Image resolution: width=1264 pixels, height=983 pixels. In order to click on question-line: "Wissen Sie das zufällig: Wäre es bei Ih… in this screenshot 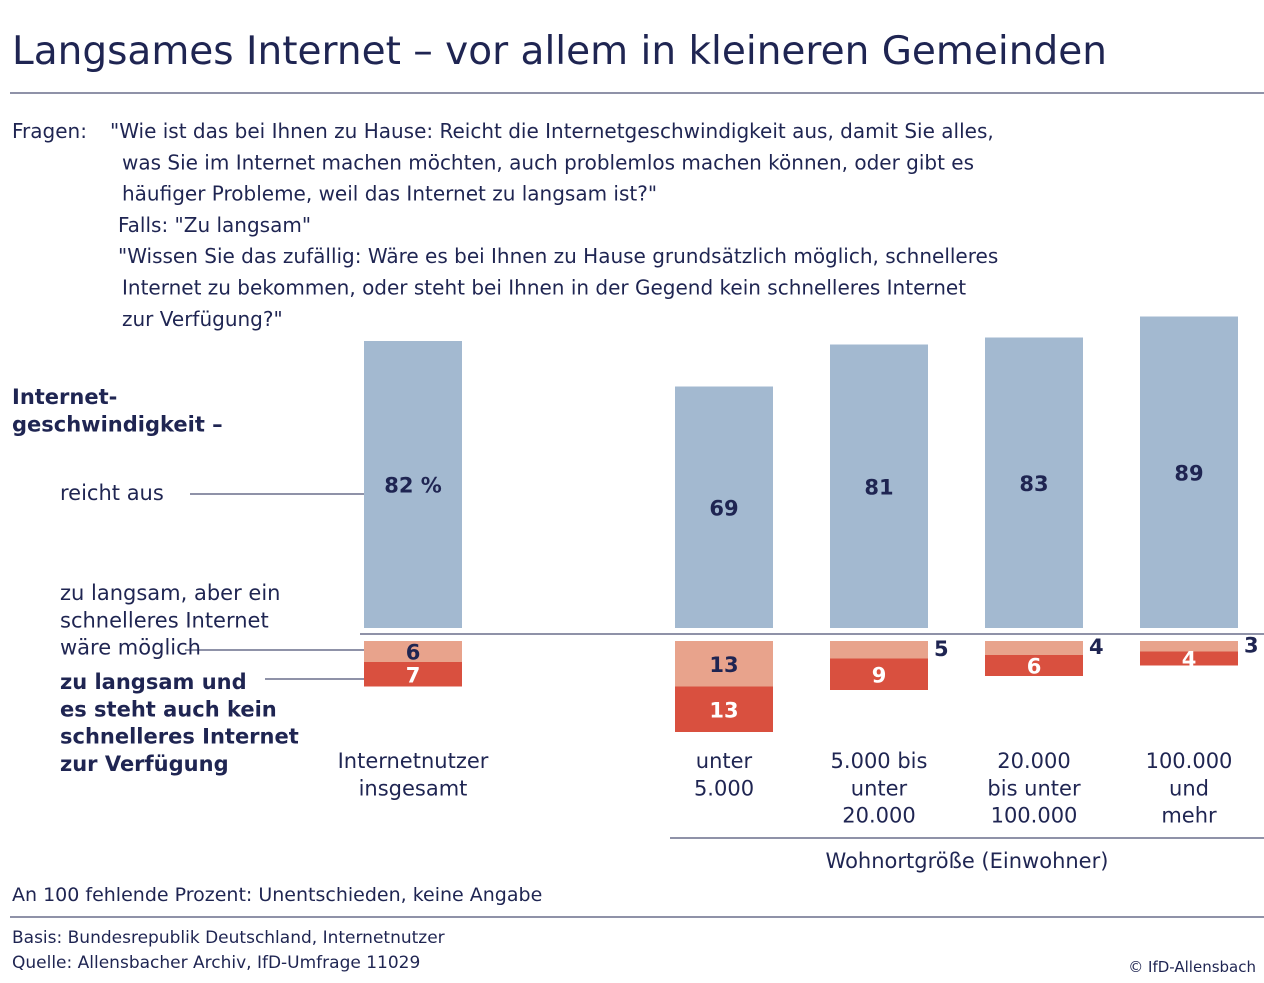, I will do `click(558, 256)`.